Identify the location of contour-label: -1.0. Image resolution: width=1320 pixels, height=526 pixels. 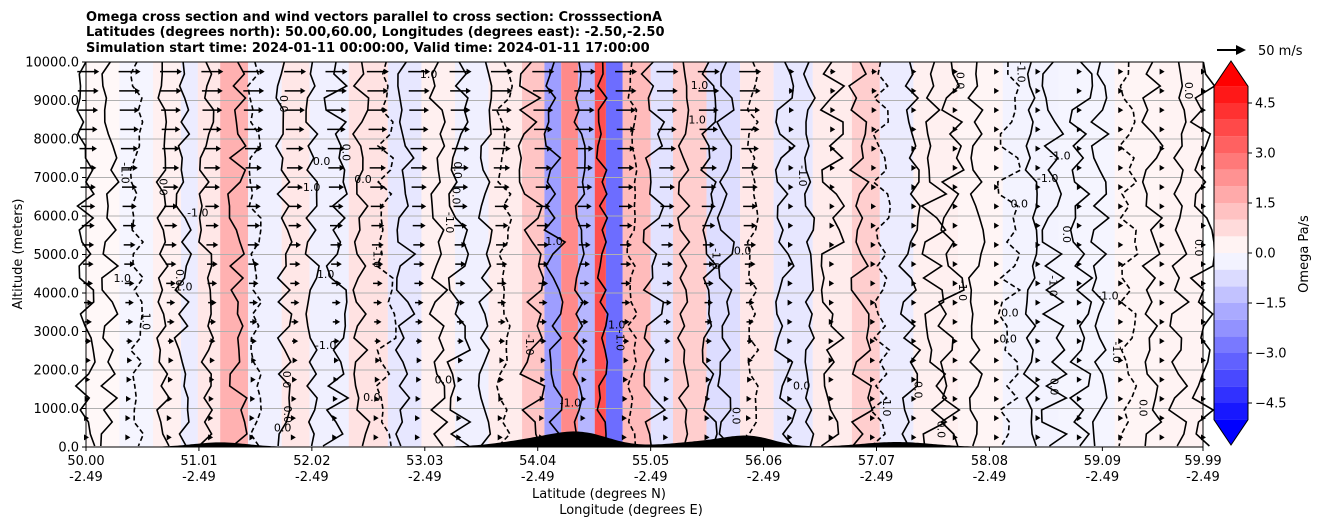
(1059, 155).